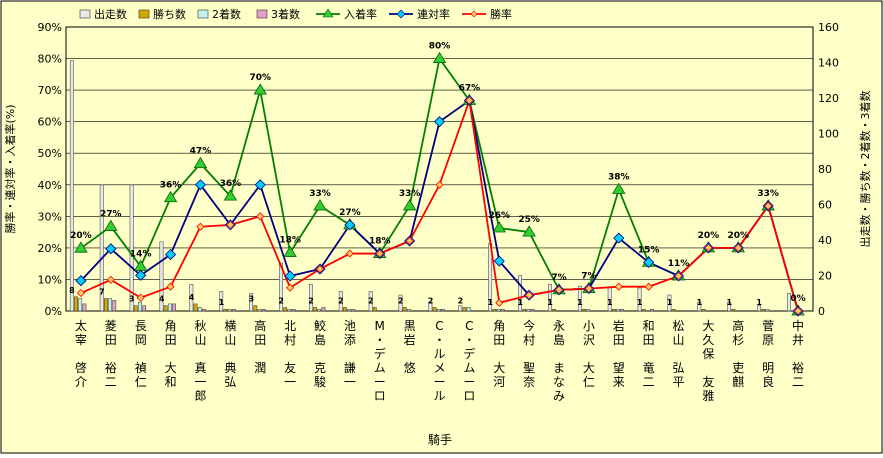 The image size is (883, 458). Describe the element at coordinates (619, 178) in the screenshot. I see `place-rate-data-label: 38%` at that location.